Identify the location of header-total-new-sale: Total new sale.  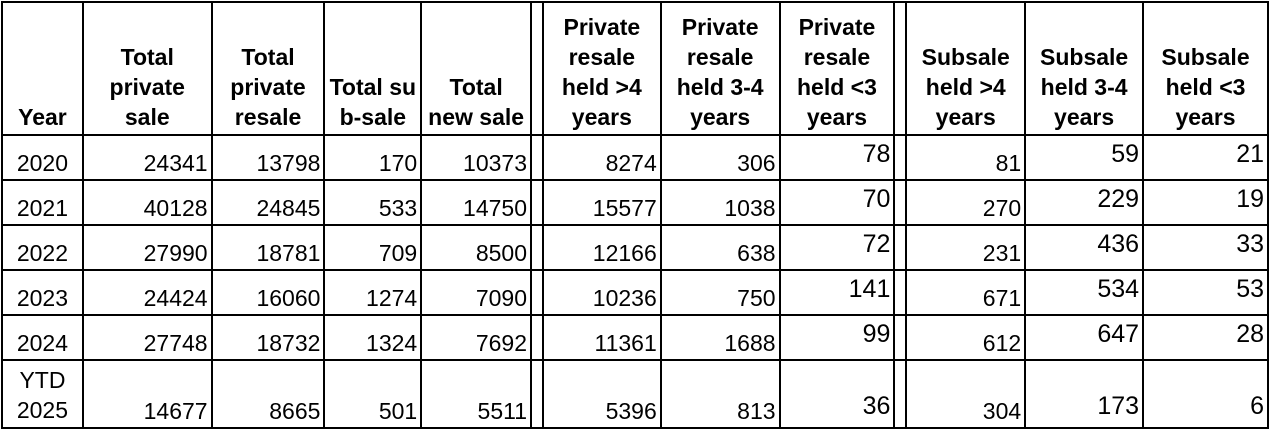
(476, 68).